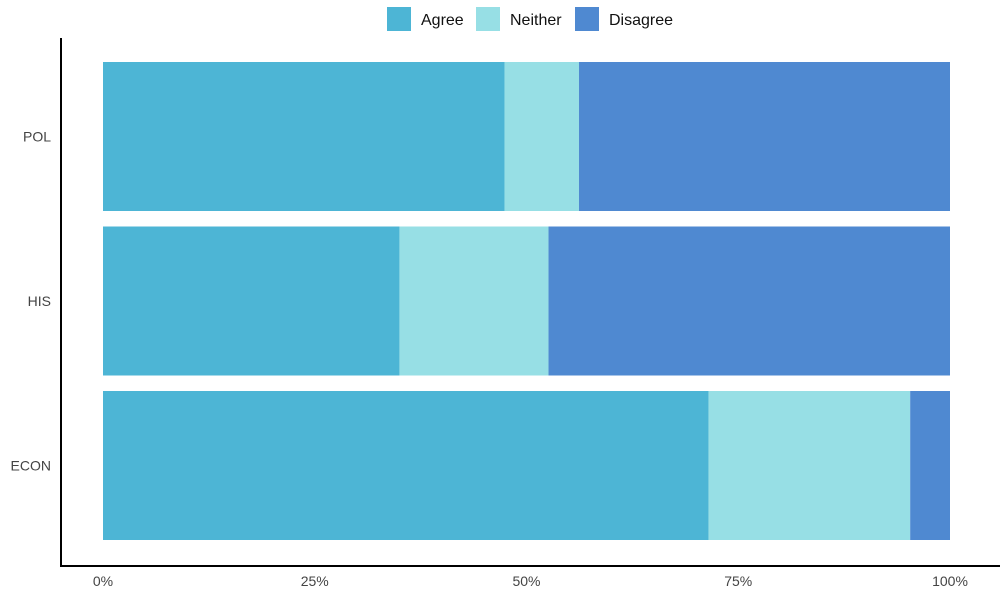 The image size is (1000, 599). What do you see at coordinates (587, 19) in the screenshot?
I see `legend-swatch-disagree` at bounding box center [587, 19].